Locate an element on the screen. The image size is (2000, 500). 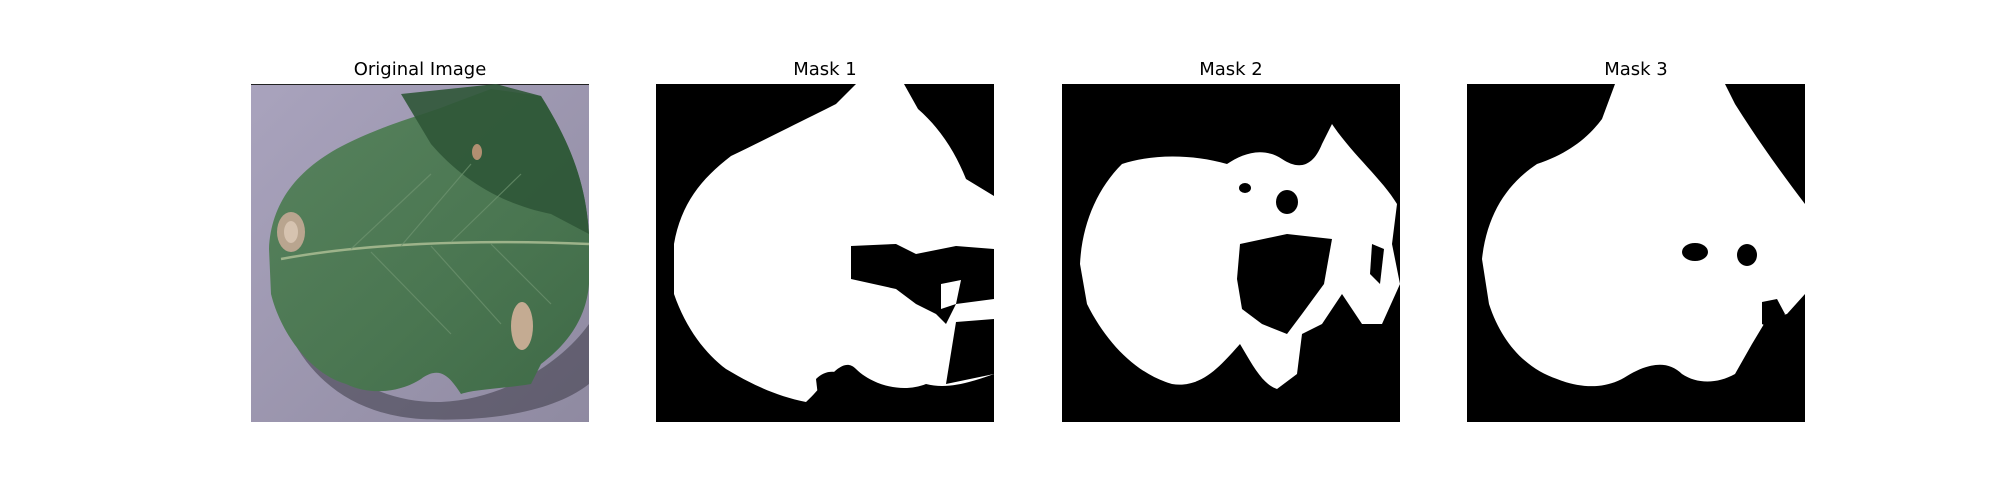
panel-title-mask-3: Mask 3 is located at coordinates (1636, 69).